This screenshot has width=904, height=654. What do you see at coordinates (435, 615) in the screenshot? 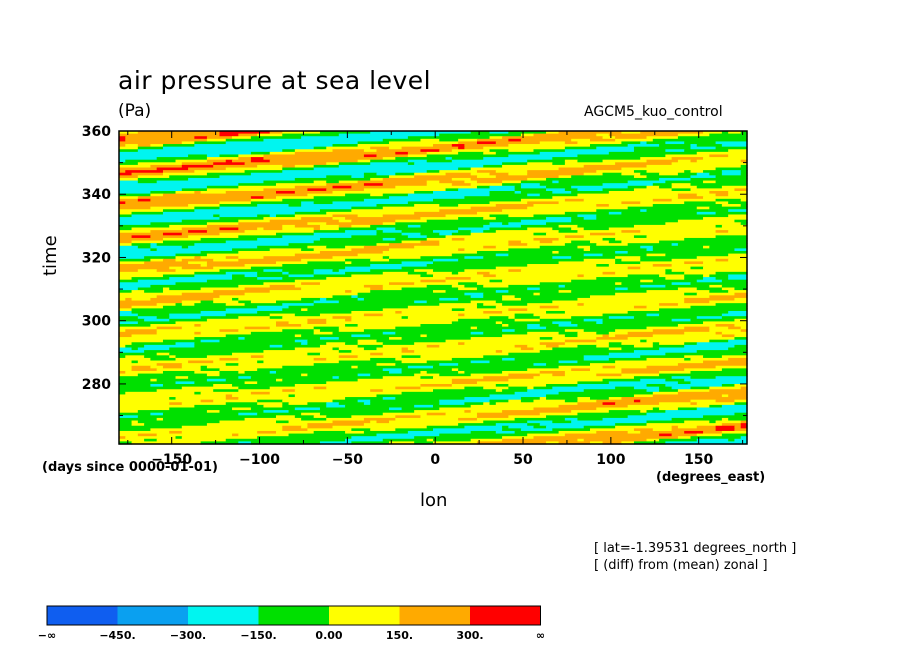
I see `colorbar-swatch` at bounding box center [435, 615].